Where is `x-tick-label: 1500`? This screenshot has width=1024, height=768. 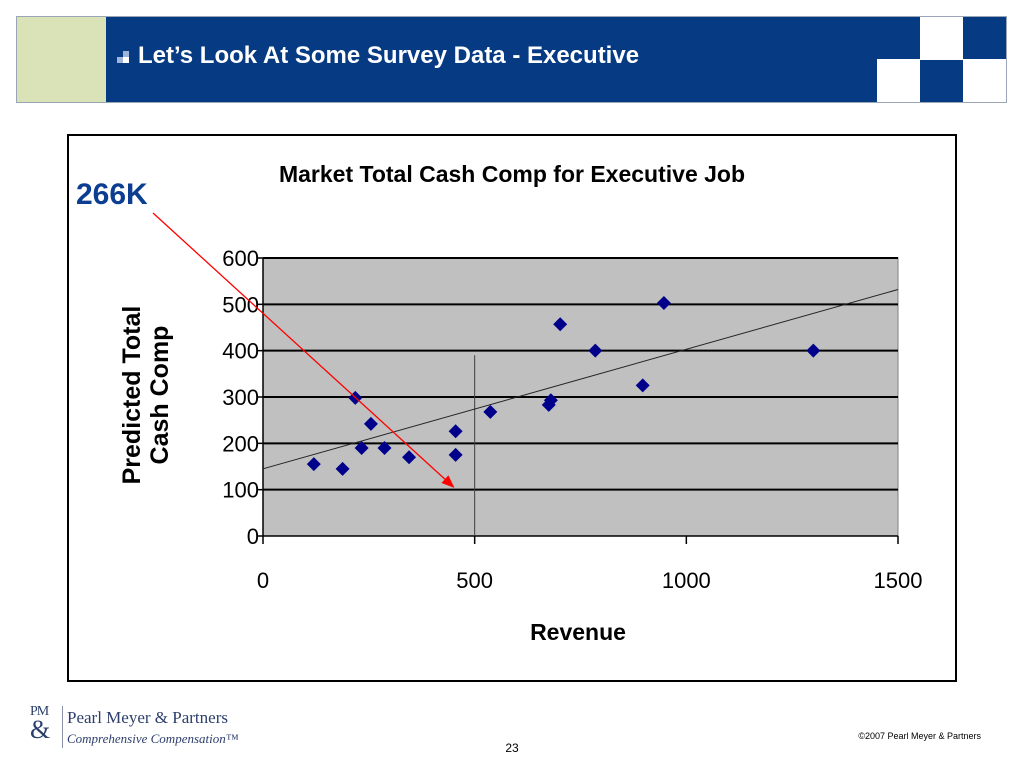 x-tick-label: 1500 is located at coordinates (898, 580).